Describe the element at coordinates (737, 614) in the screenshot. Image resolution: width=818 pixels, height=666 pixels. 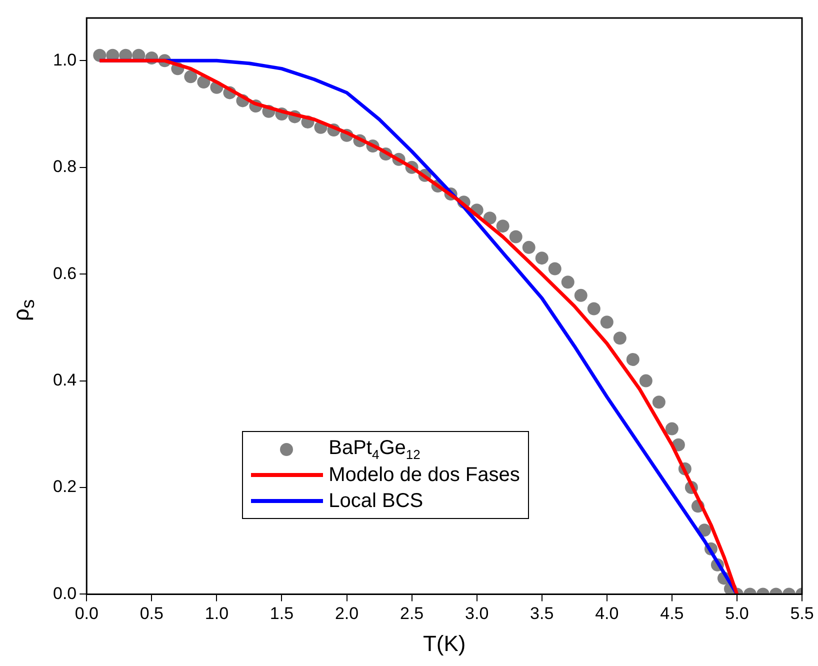
I see `x-tick-label: 5.0` at that location.